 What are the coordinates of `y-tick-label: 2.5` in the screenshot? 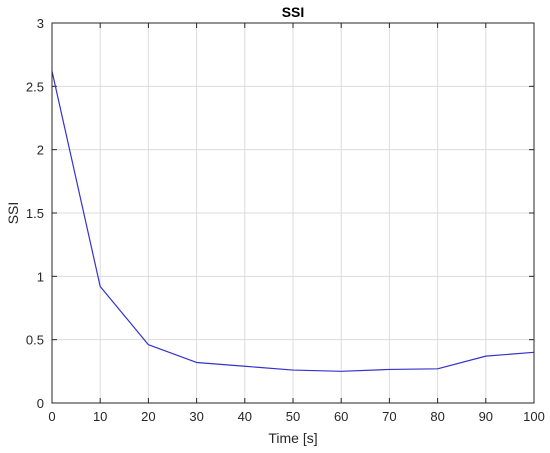 It's located at (35, 86).